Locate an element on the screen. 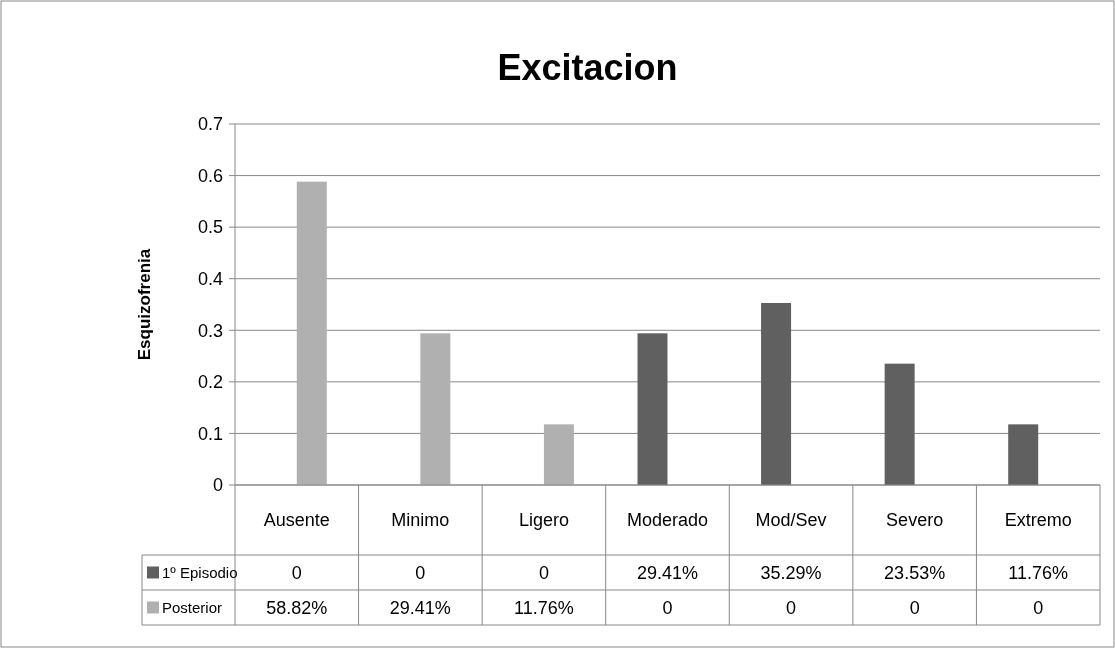 This screenshot has height=648, width=1115. y-tick-label: 0.1 is located at coordinates (210, 433).